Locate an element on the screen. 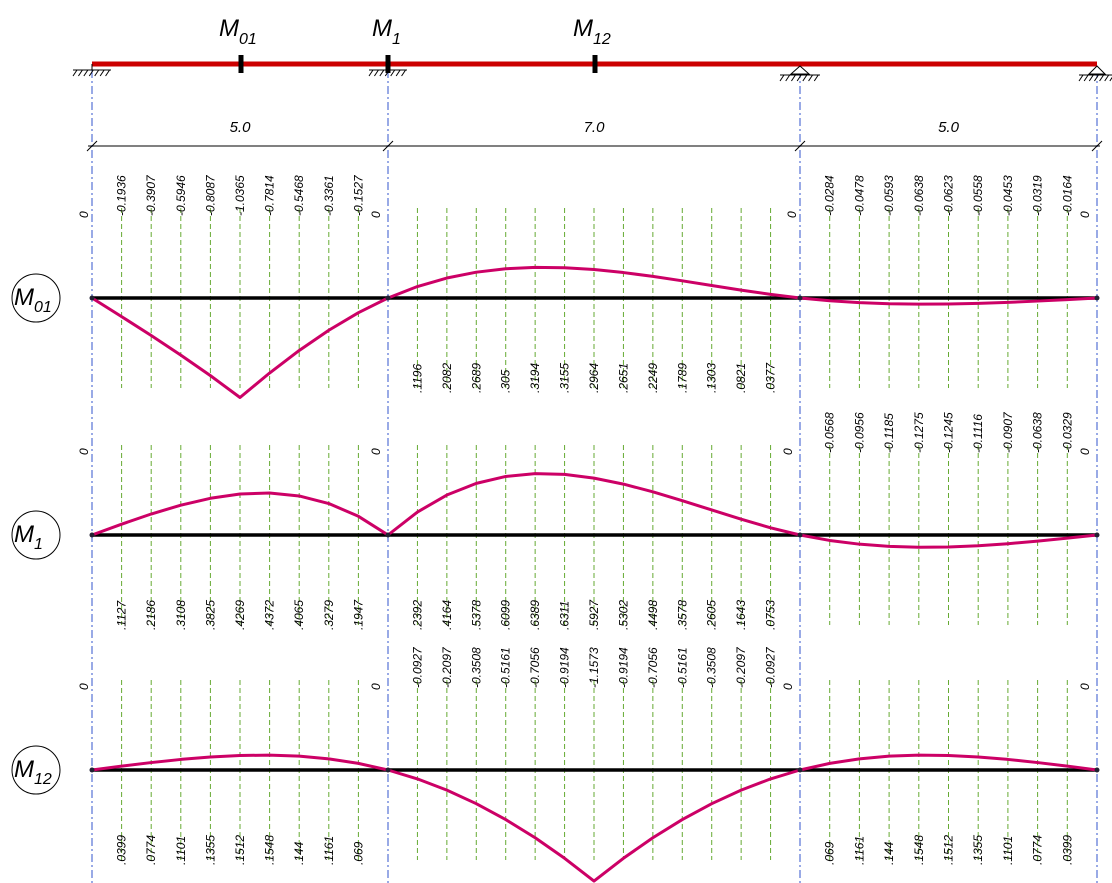 Image resolution: width=1112 pixels, height=883 pixels. ordinate-value: -0.0453 is located at coordinates (1008, 195).